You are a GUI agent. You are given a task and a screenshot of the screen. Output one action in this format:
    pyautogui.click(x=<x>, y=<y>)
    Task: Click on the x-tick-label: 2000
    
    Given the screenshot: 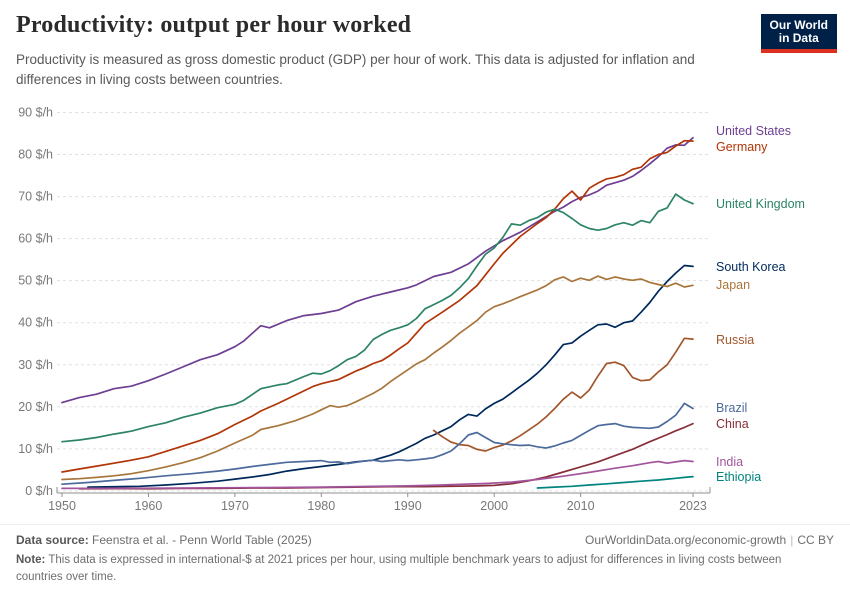 What is the action you would take?
    pyautogui.click(x=494, y=506)
    